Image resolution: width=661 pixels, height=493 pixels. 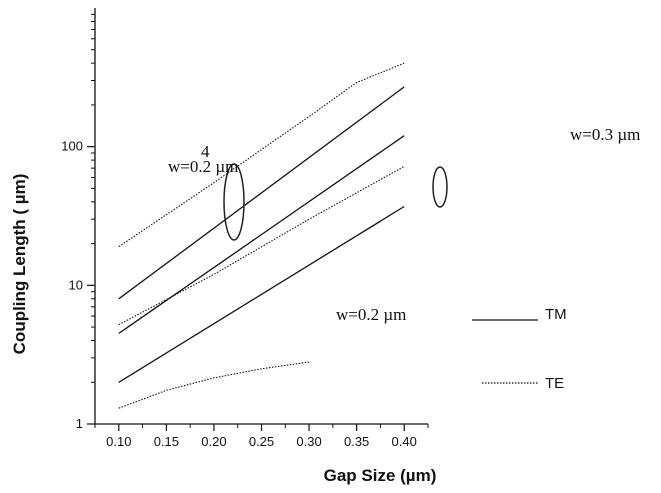 What do you see at coordinates (440, 187) in the screenshot?
I see `tm-te-group-marker-right` at bounding box center [440, 187].